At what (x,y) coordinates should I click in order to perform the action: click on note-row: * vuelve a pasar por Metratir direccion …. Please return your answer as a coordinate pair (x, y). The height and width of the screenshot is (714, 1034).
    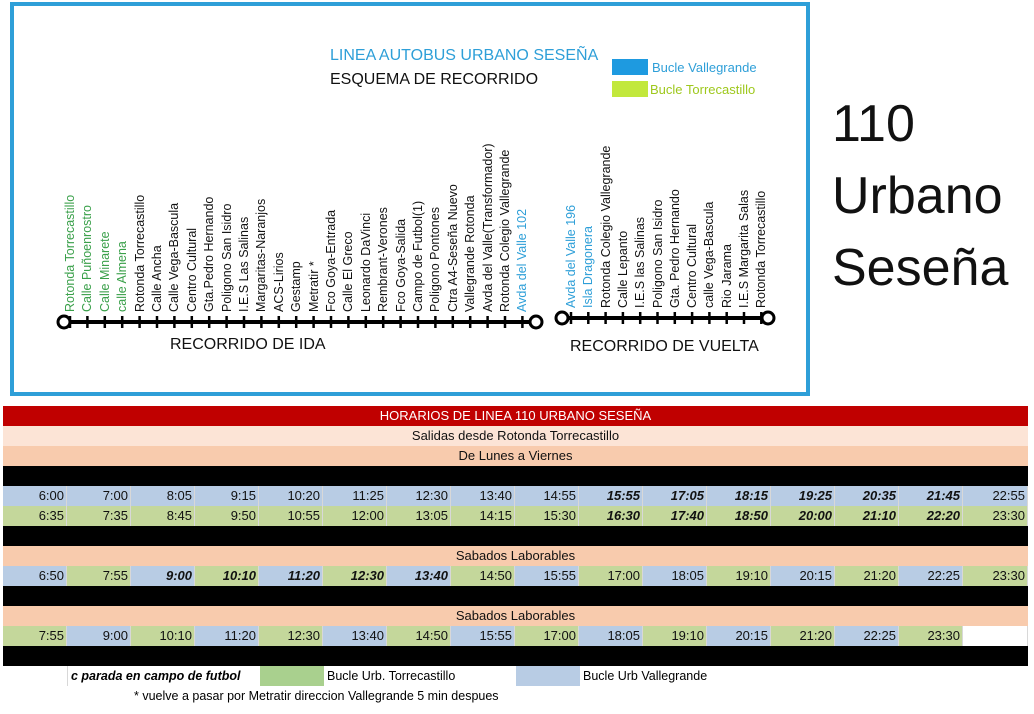
    Looking at the image, I should click on (515, 696).